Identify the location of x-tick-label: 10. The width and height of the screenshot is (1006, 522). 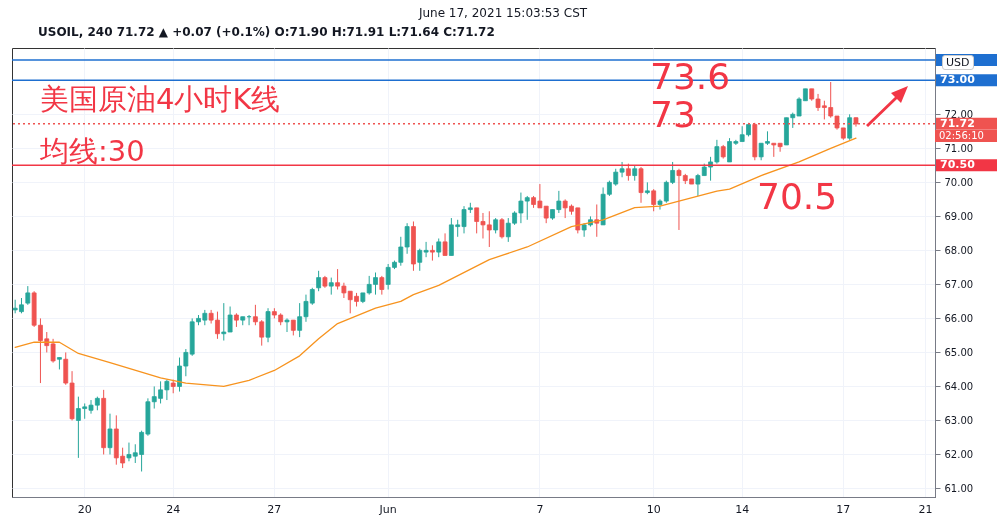
(653, 509).